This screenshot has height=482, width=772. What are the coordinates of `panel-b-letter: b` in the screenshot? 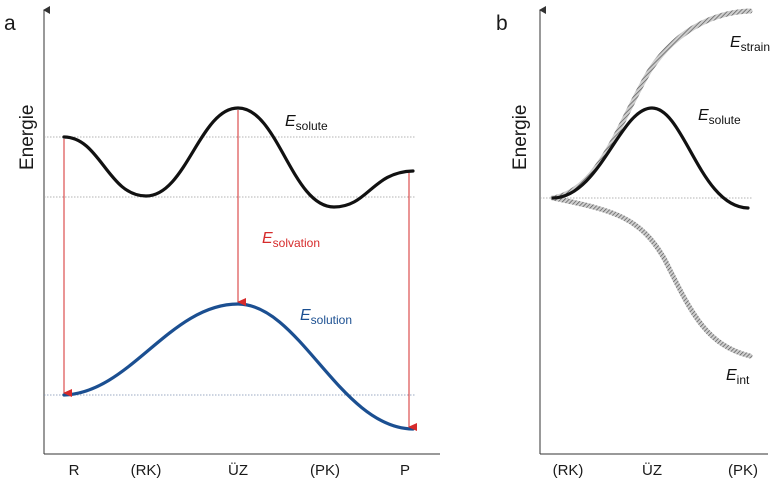 It's located at (502, 23).